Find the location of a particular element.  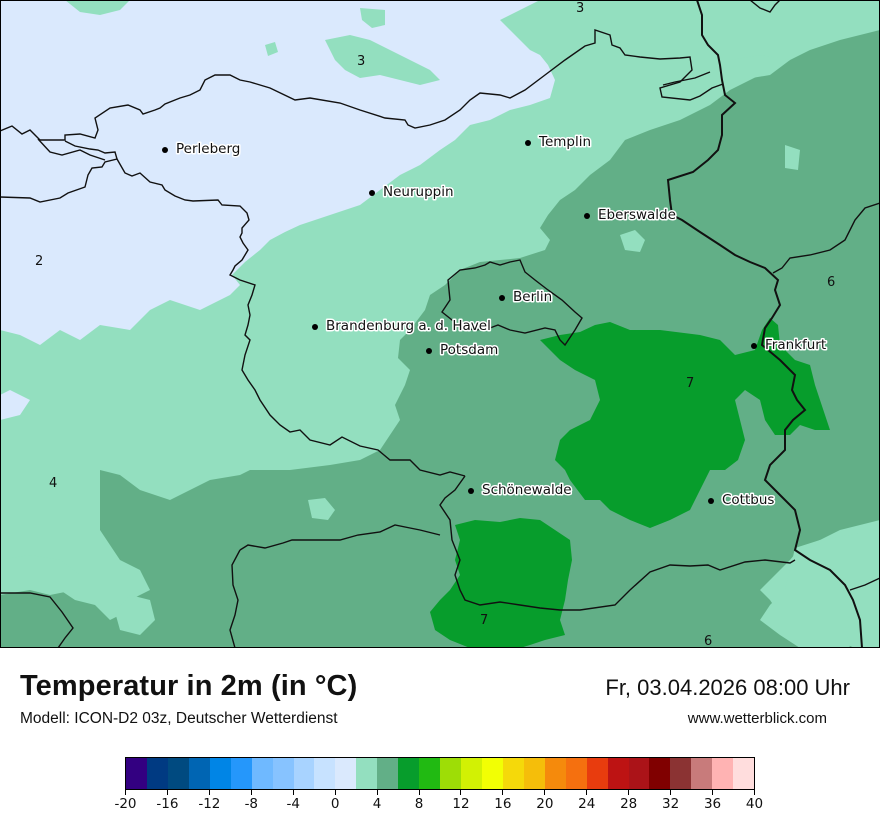

colorbar-tick-label: 40 is located at coordinates (754, 804).